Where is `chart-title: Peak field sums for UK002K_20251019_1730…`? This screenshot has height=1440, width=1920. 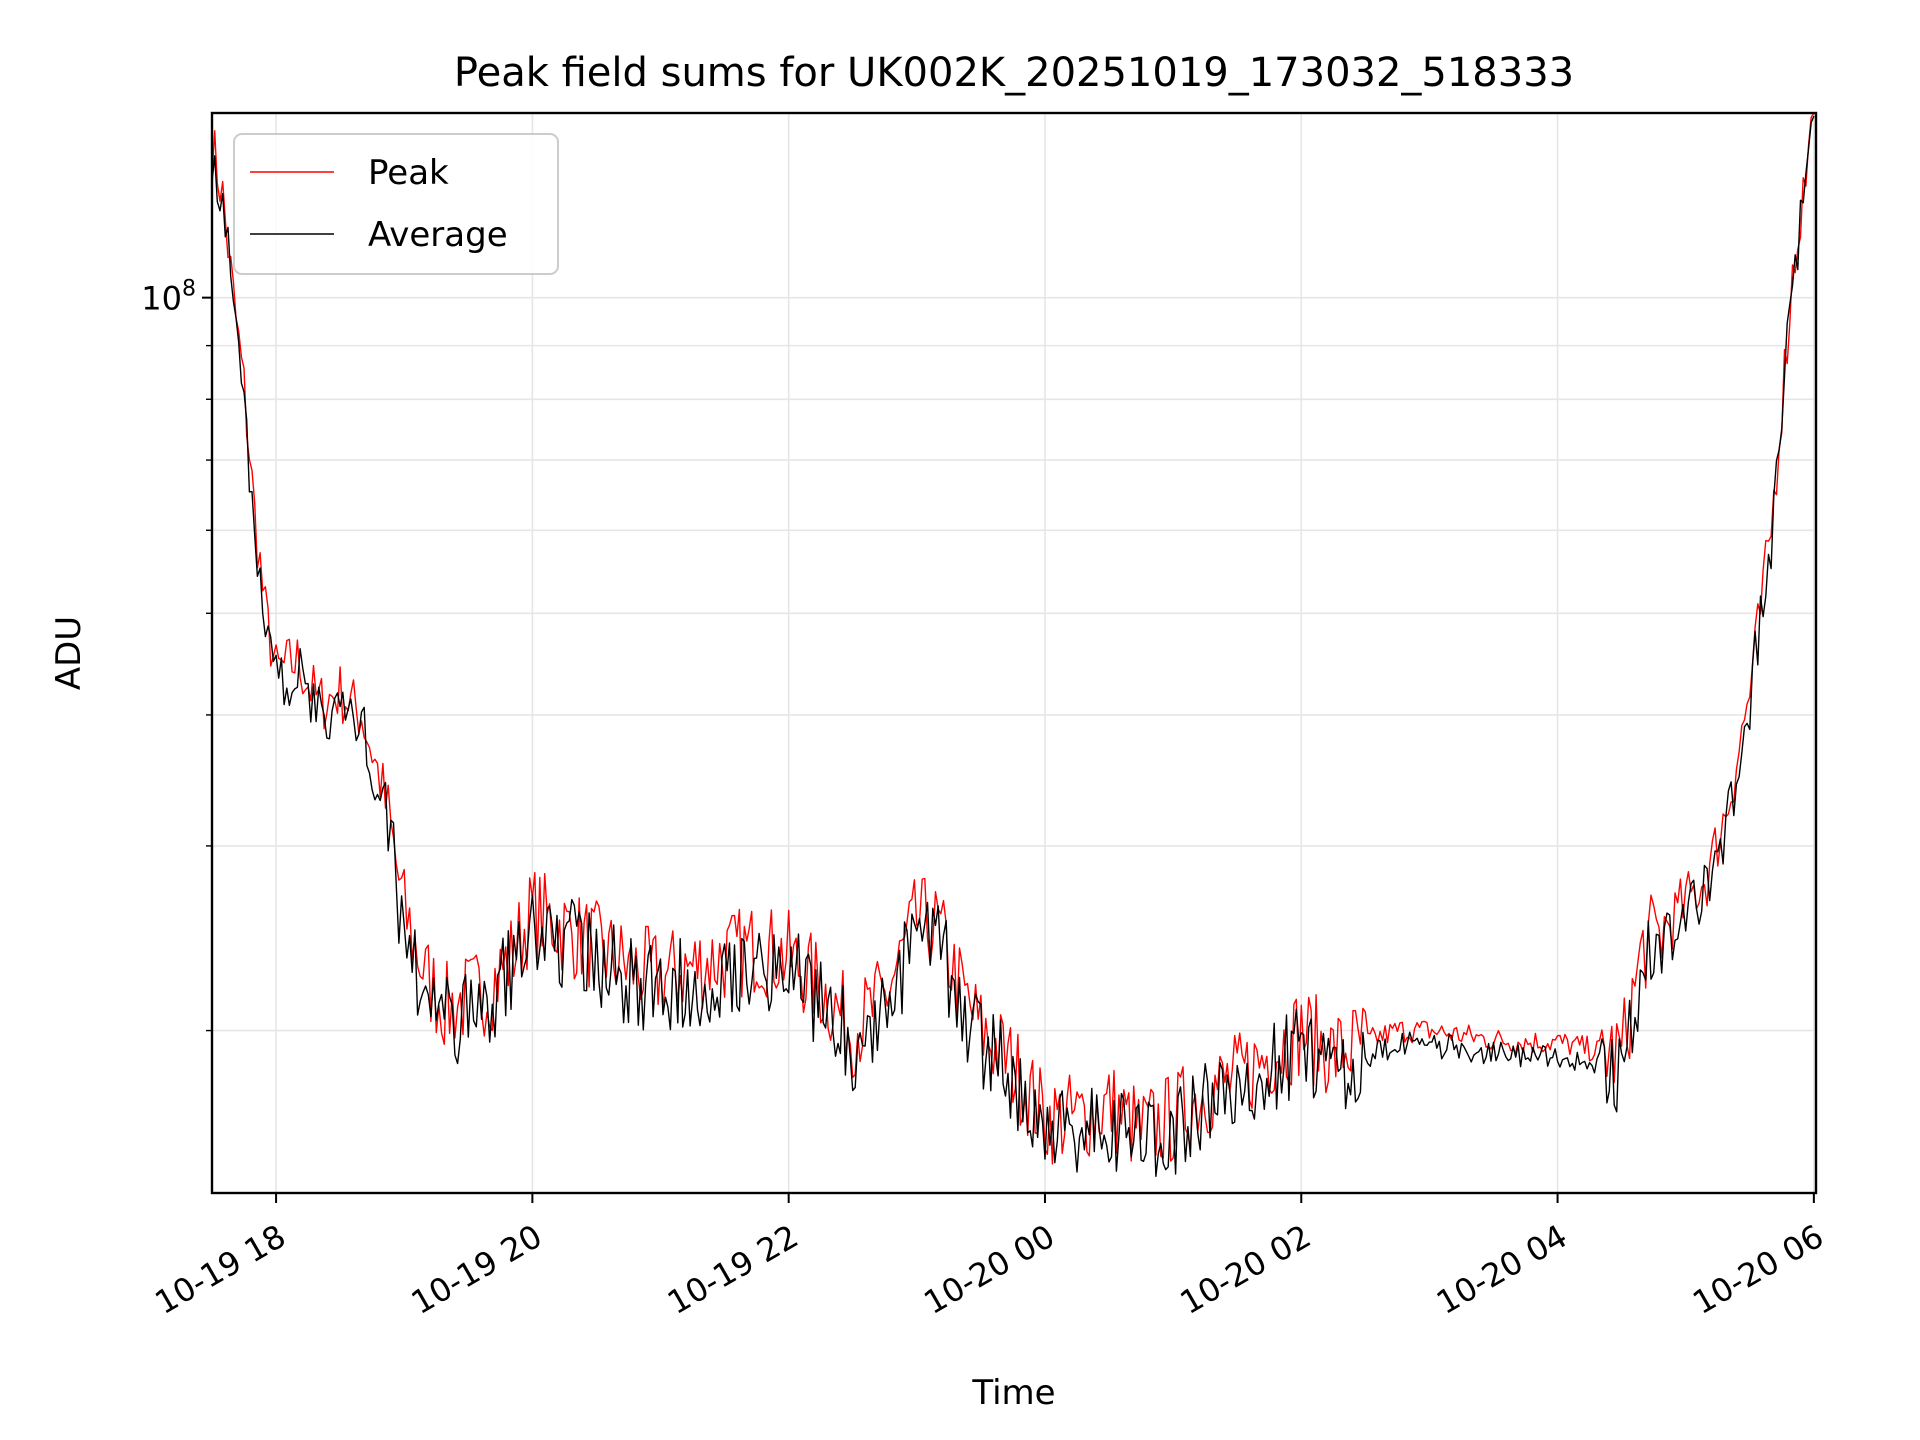
chart-title: Peak field sums for UK002K_20251019_1730… is located at coordinates (1014, 73).